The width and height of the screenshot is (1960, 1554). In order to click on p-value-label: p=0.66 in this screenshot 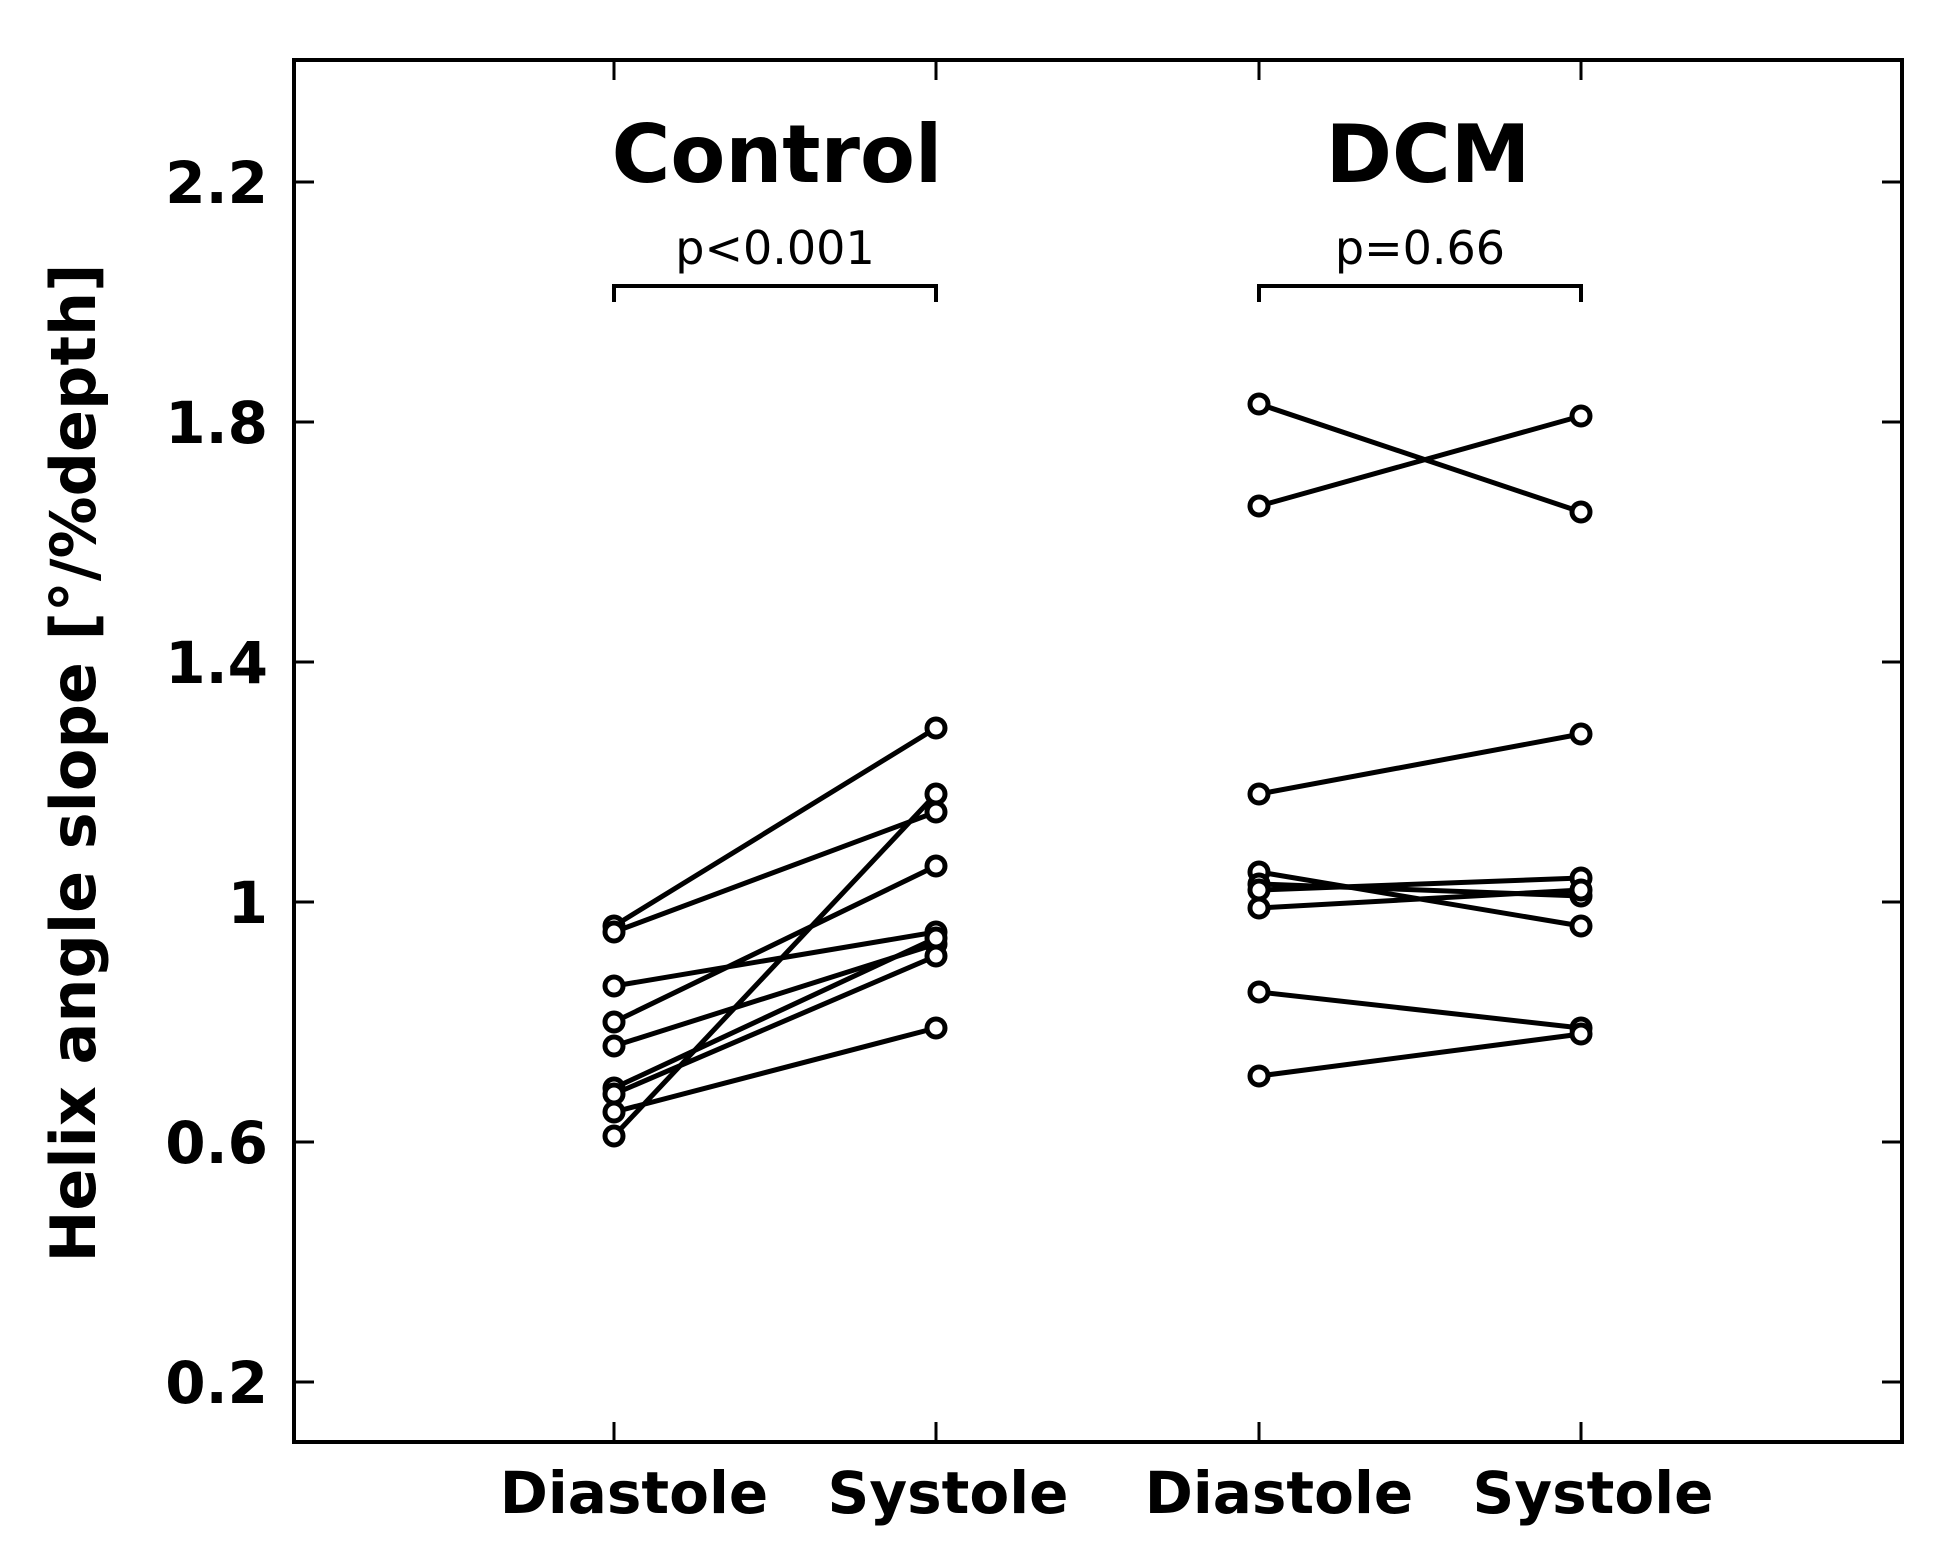, I will do `click(1420, 248)`.